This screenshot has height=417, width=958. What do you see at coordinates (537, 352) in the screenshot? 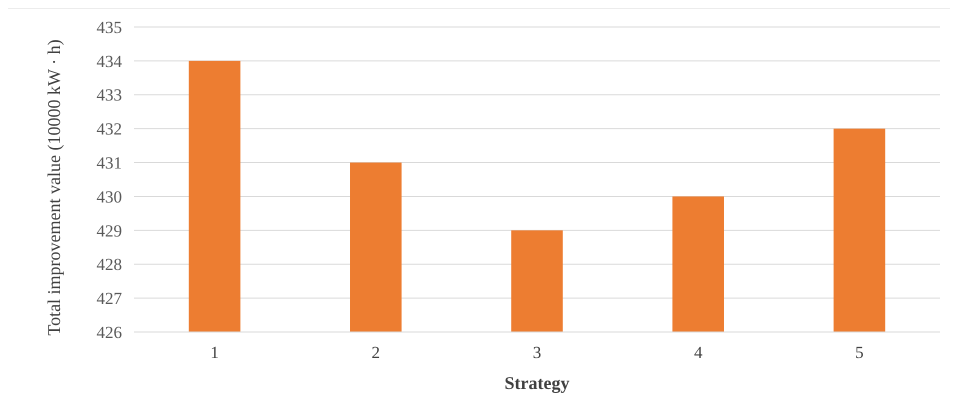
I see `x-tick-label: 3` at bounding box center [537, 352].